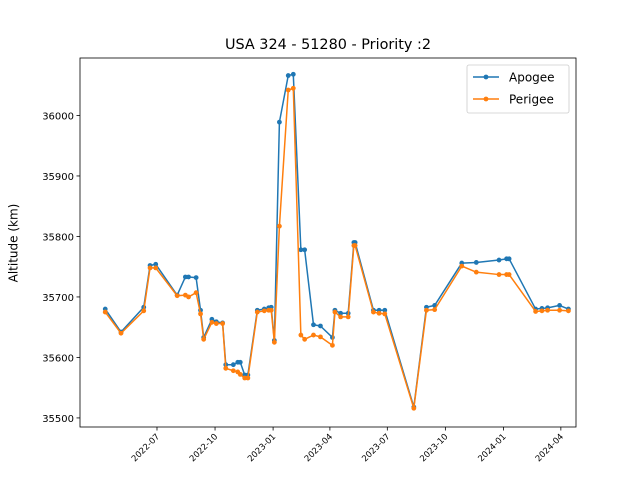  What do you see at coordinates (486, 99) in the screenshot?
I see `legend-perigee-marker` at bounding box center [486, 99].